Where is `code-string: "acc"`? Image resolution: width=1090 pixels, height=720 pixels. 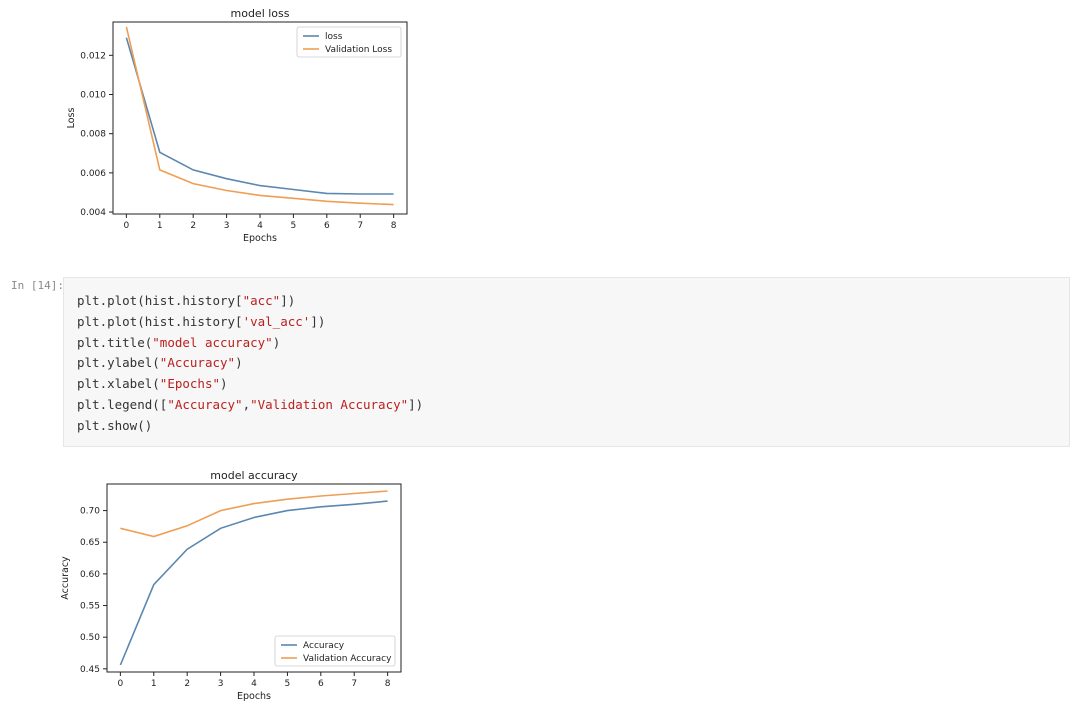
code-string: "acc" is located at coordinates (261, 300).